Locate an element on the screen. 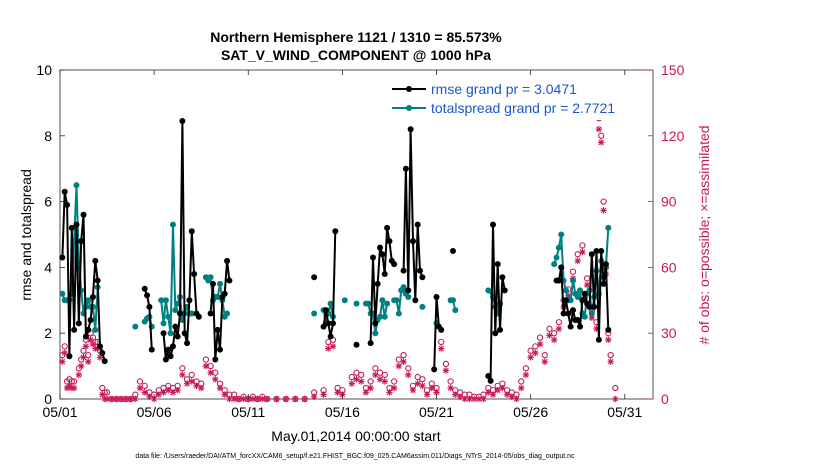 The height and width of the screenshot is (470, 830). x-axis-label: May.01,2014 00:00:00 start is located at coordinates (356, 436).